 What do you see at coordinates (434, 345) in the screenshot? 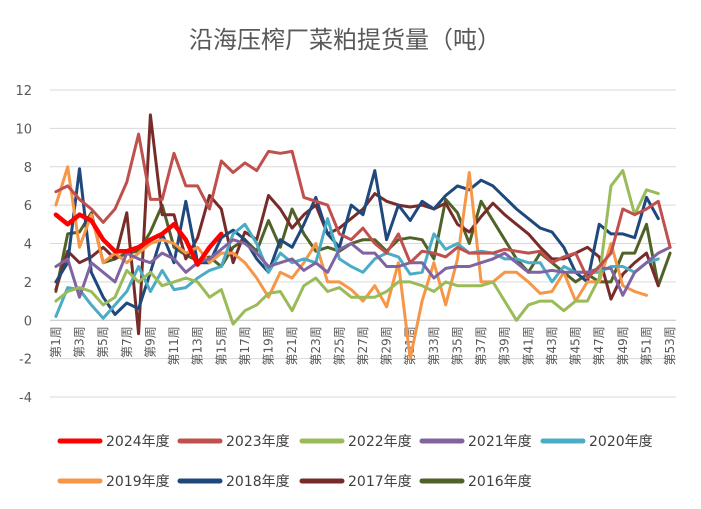
I see `x-tick-label: 第33周` at bounding box center [434, 345].